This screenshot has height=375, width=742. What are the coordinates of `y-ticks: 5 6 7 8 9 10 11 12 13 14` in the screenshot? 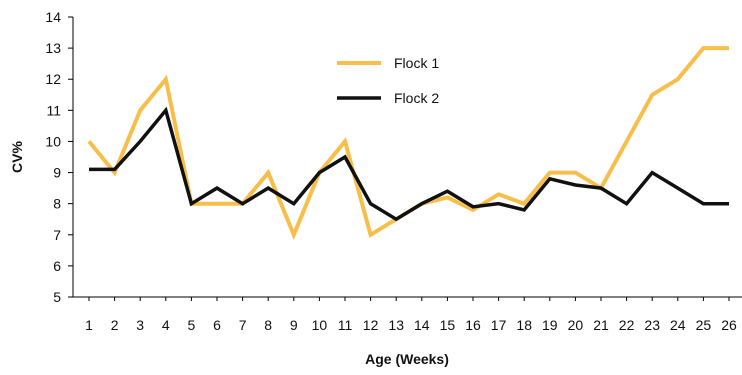 It's located at (59, 157).